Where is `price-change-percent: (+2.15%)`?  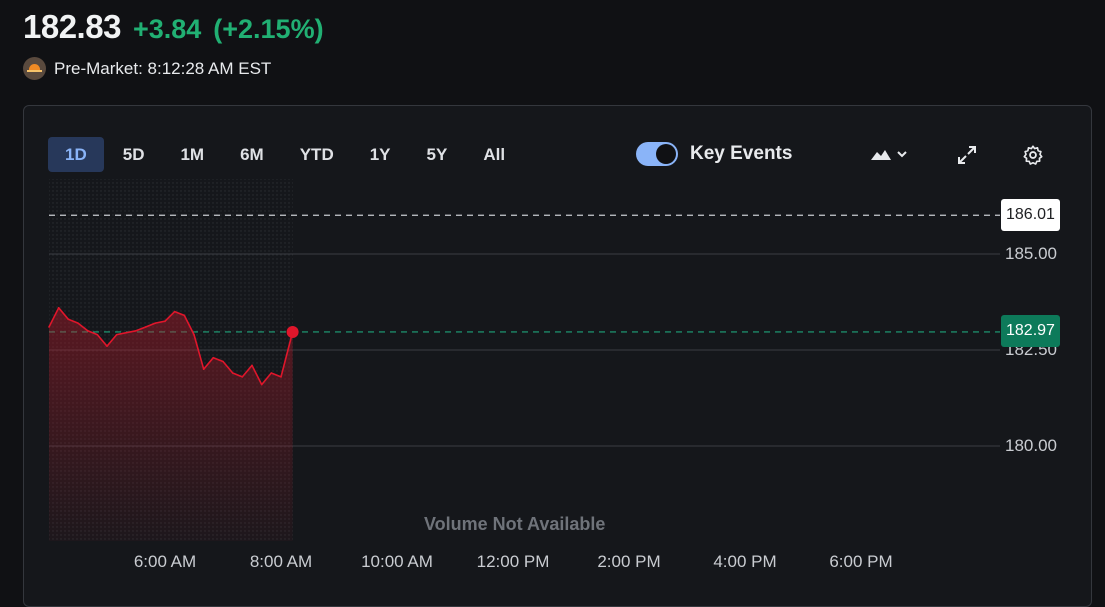 price-change-percent: (+2.15%) is located at coordinates (268, 29).